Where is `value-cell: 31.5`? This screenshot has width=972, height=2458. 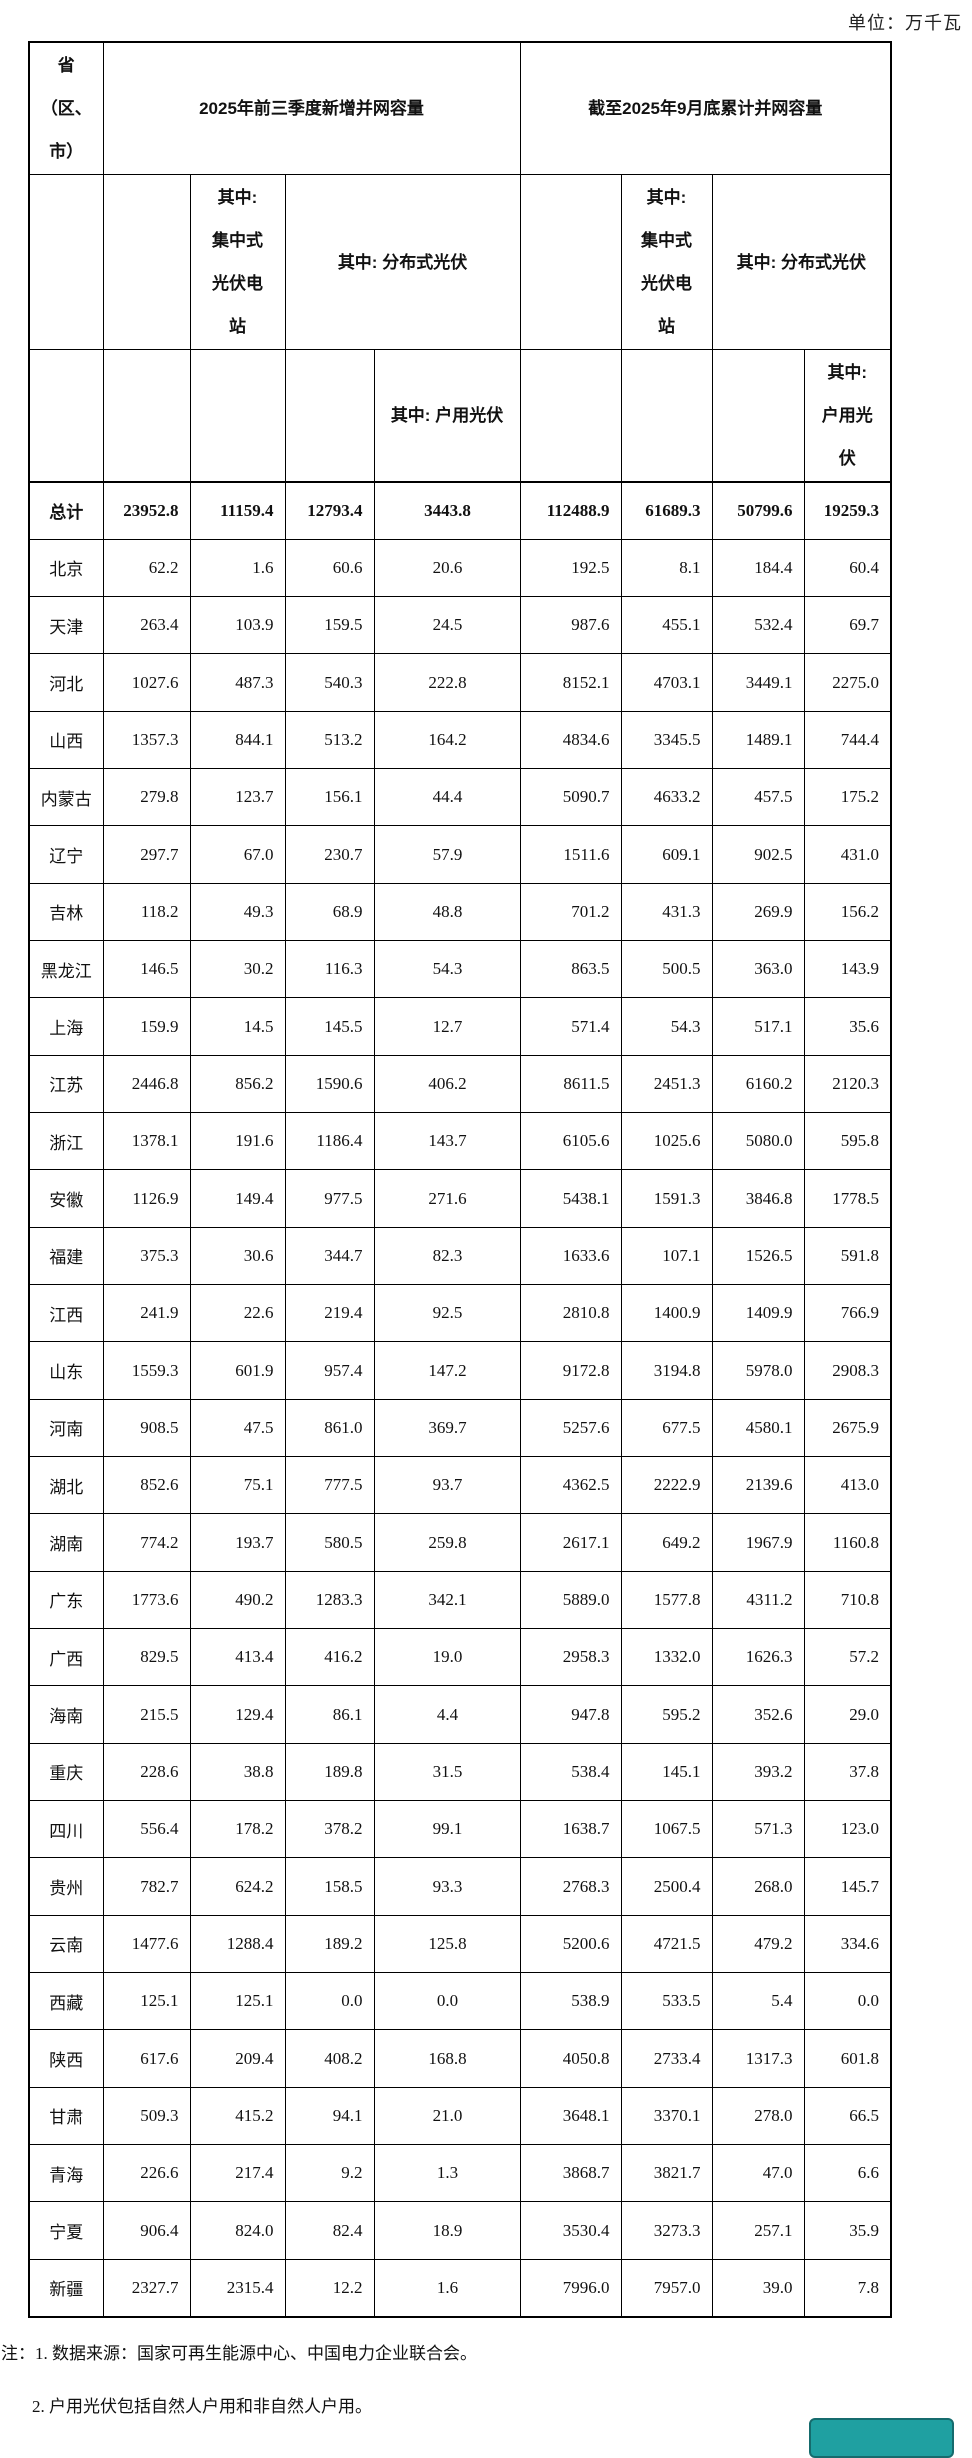 value-cell: 31.5 is located at coordinates (447, 1772).